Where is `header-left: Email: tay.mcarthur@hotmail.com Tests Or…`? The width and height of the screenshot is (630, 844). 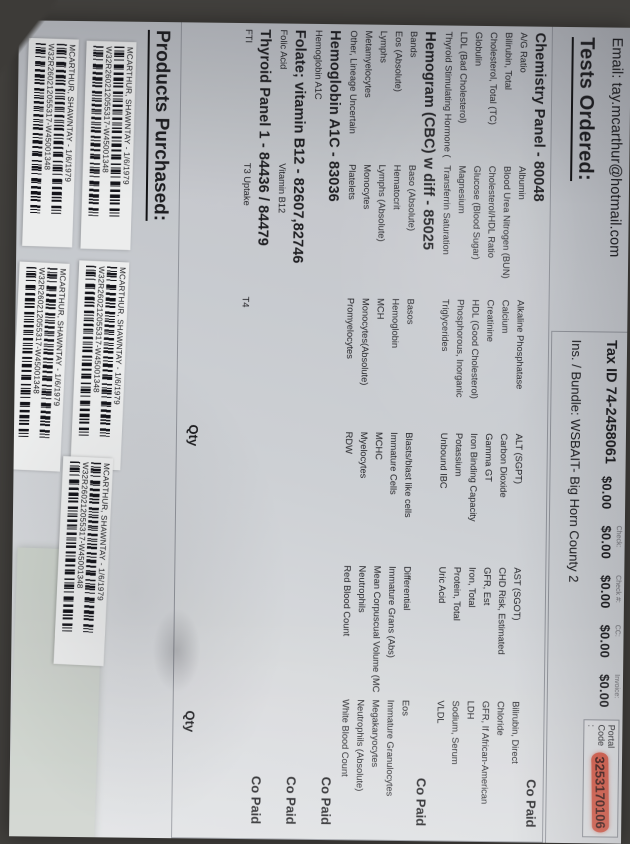 header-left: Email: tay.mcarthur@hotmail.com Tests Or… is located at coordinates (590, 179).